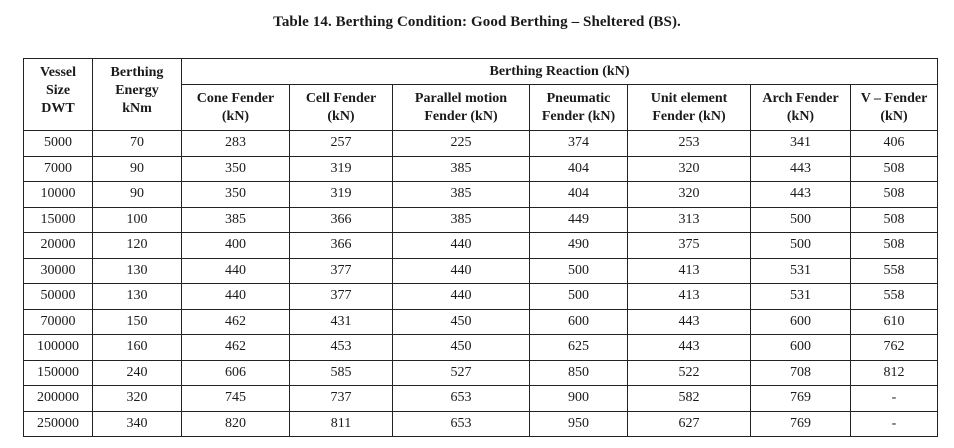  Describe the element at coordinates (689, 372) in the screenshot. I see `table-cell: 522` at that location.